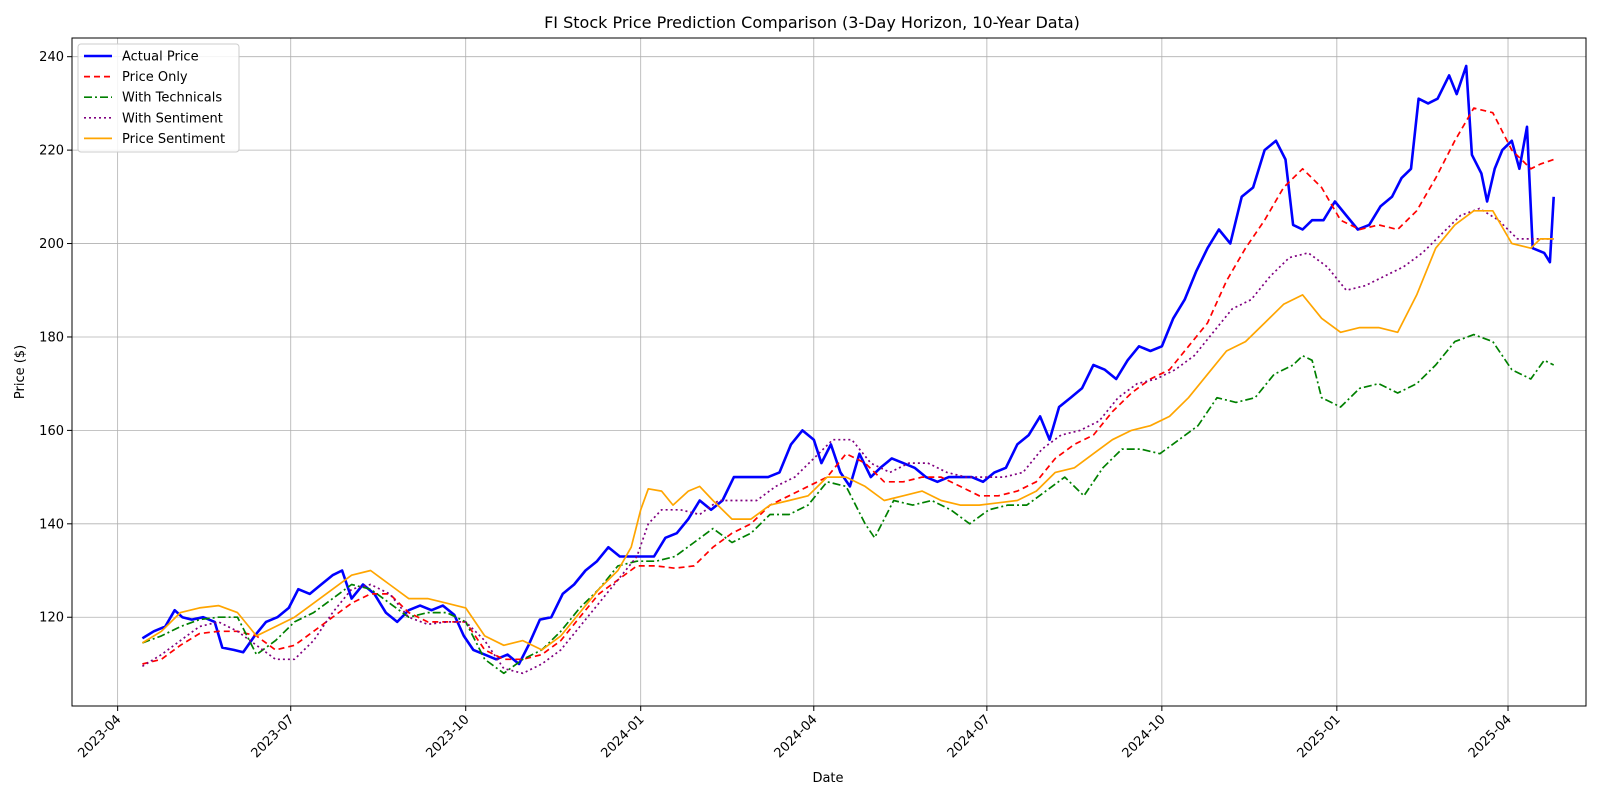  What do you see at coordinates (51, 244) in the screenshot?
I see `y-tick-label: 200` at bounding box center [51, 244].